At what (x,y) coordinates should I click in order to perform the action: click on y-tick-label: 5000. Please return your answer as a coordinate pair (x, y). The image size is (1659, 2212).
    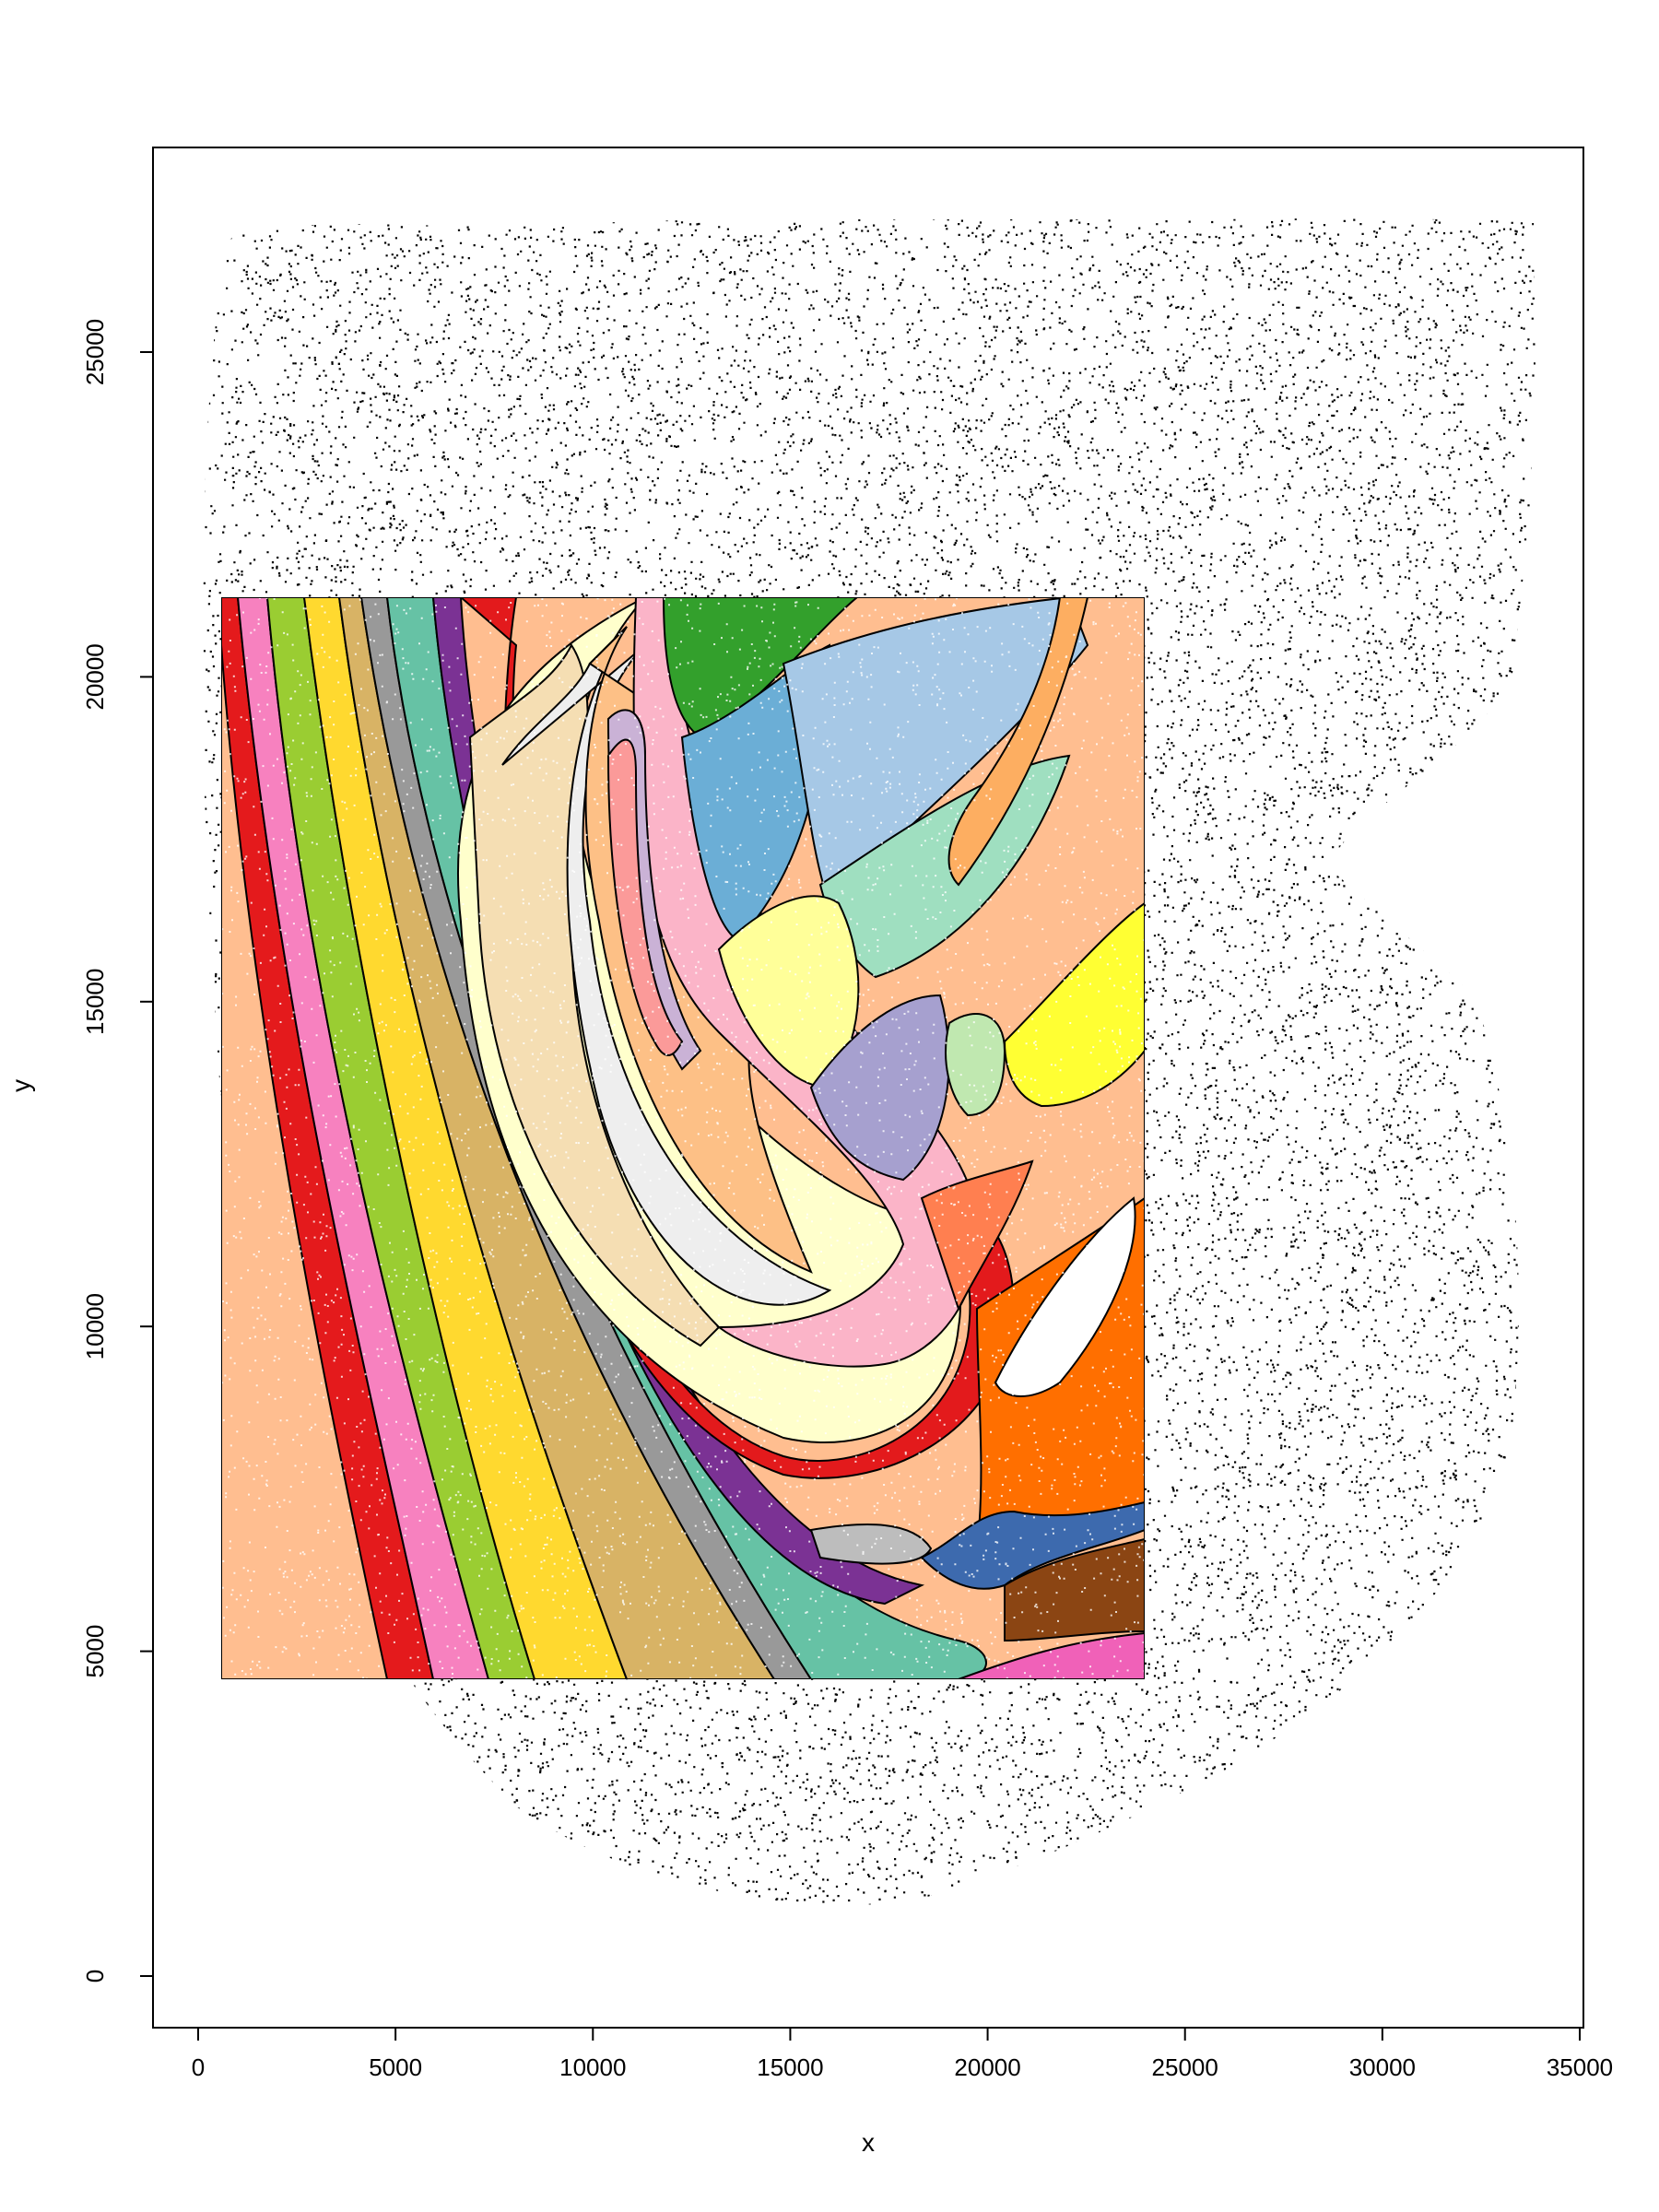
    Looking at the image, I should click on (95, 1651).